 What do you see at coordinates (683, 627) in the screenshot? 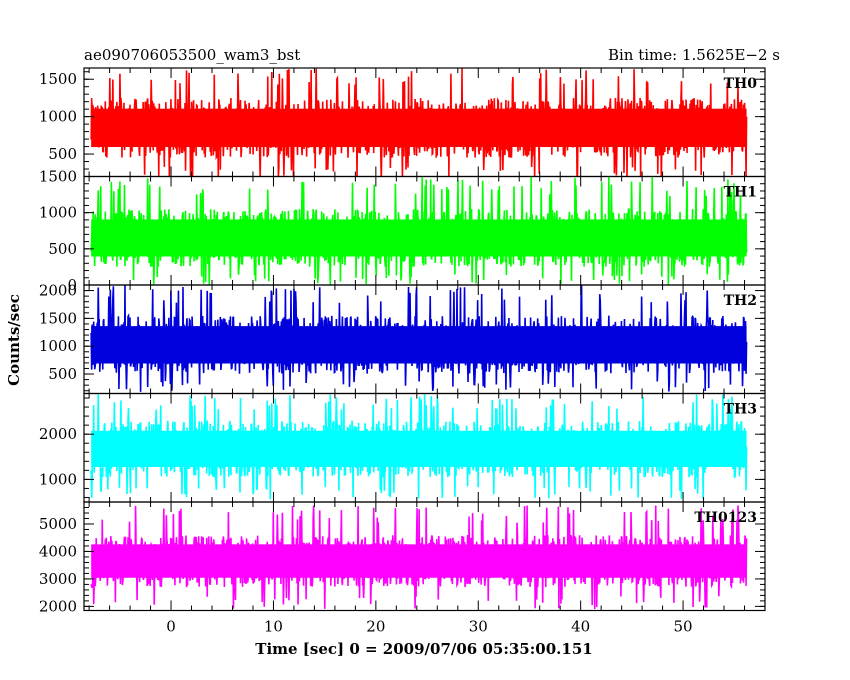
I see `x-tick-label: 50` at bounding box center [683, 627].